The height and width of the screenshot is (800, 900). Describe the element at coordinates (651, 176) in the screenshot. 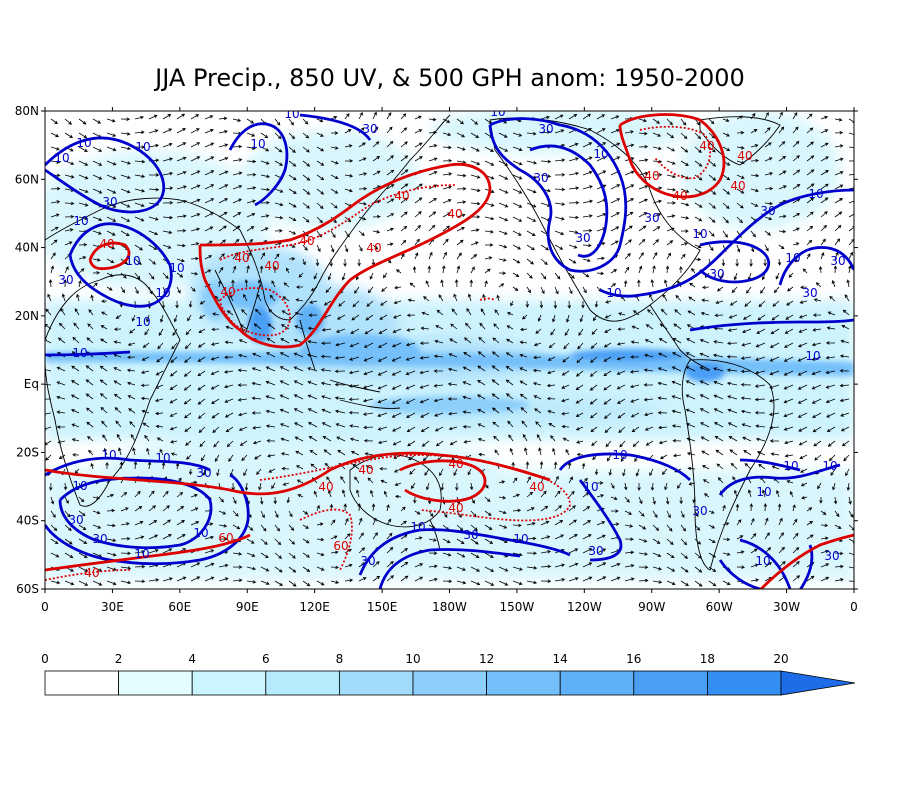

I see `negative-contour-label: 40` at that location.